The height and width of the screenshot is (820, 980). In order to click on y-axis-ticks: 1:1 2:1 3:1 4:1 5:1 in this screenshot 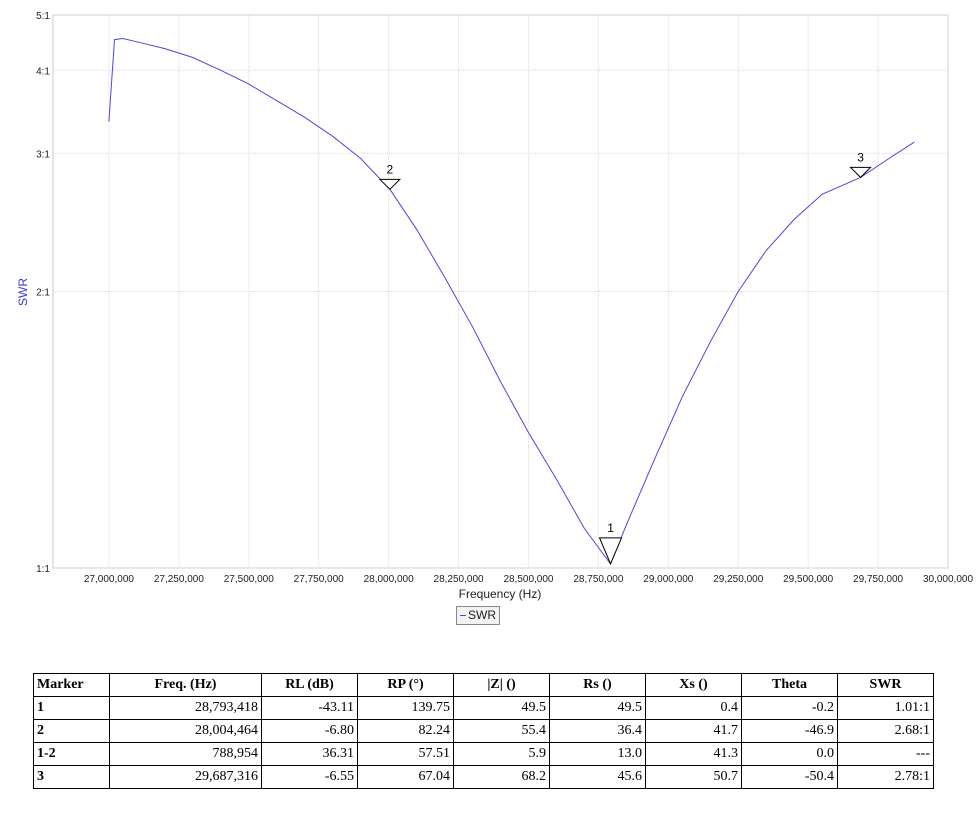, I will do `click(43, 293)`.